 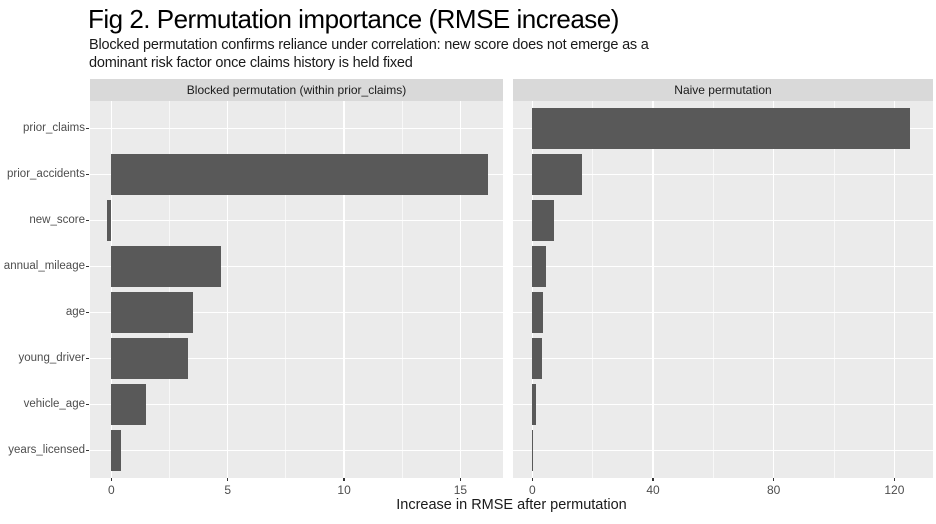 I want to click on y-axis-label-annual_mileage: annual_mileage, so click(x=44, y=266).